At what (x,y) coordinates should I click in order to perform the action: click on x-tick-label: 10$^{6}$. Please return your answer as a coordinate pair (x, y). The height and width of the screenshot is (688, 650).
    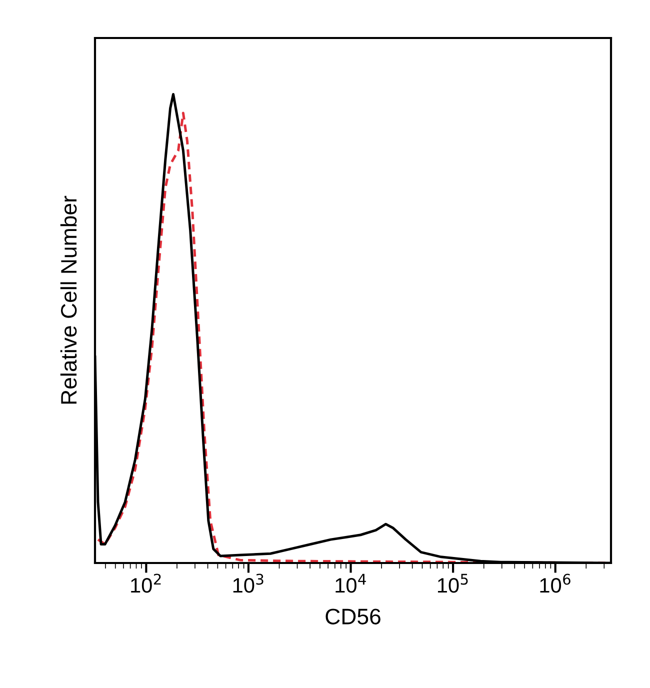
    Looking at the image, I should click on (555, 583).